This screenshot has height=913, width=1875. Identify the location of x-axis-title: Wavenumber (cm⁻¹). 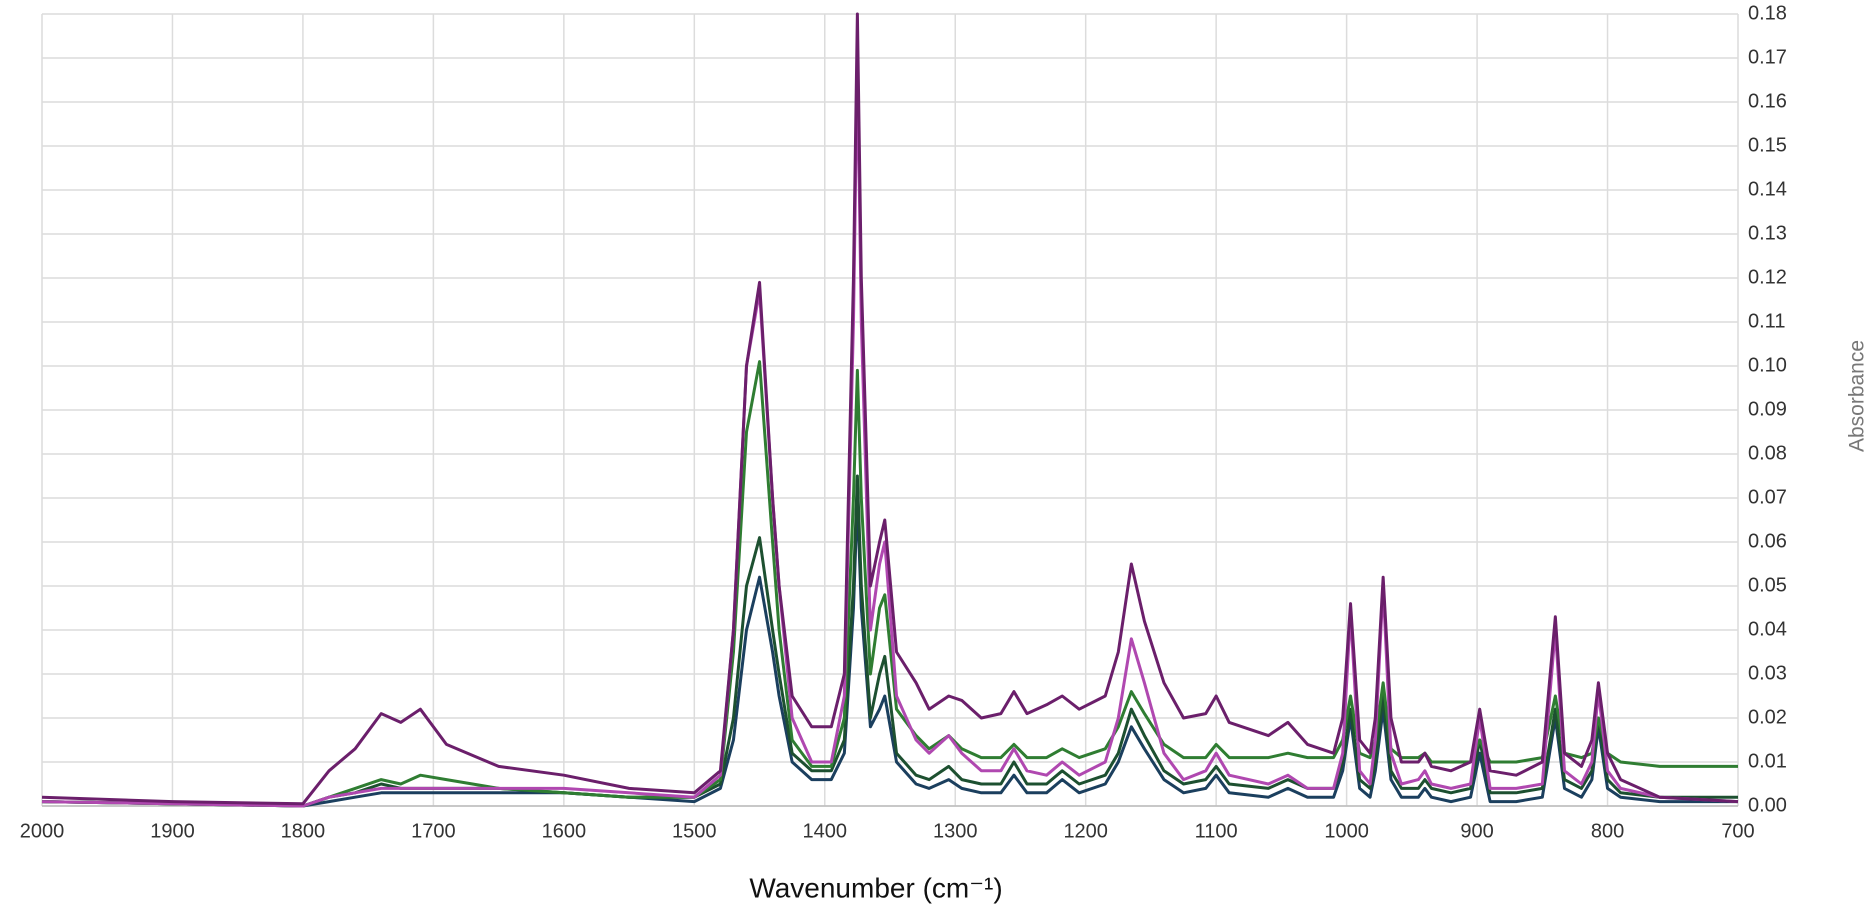
(875, 887).